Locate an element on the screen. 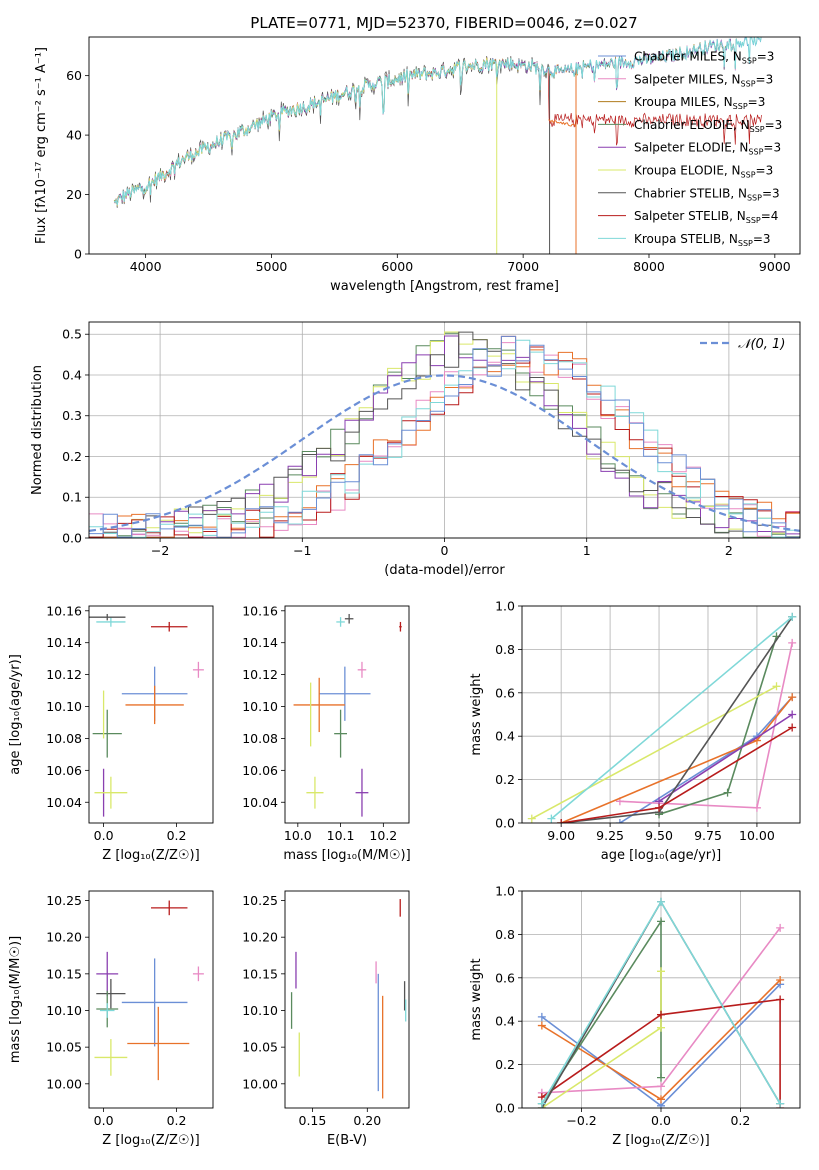 Image resolution: width=819 pixels, height=1170 pixels. x-tick-label: 1 is located at coordinates (587, 550).